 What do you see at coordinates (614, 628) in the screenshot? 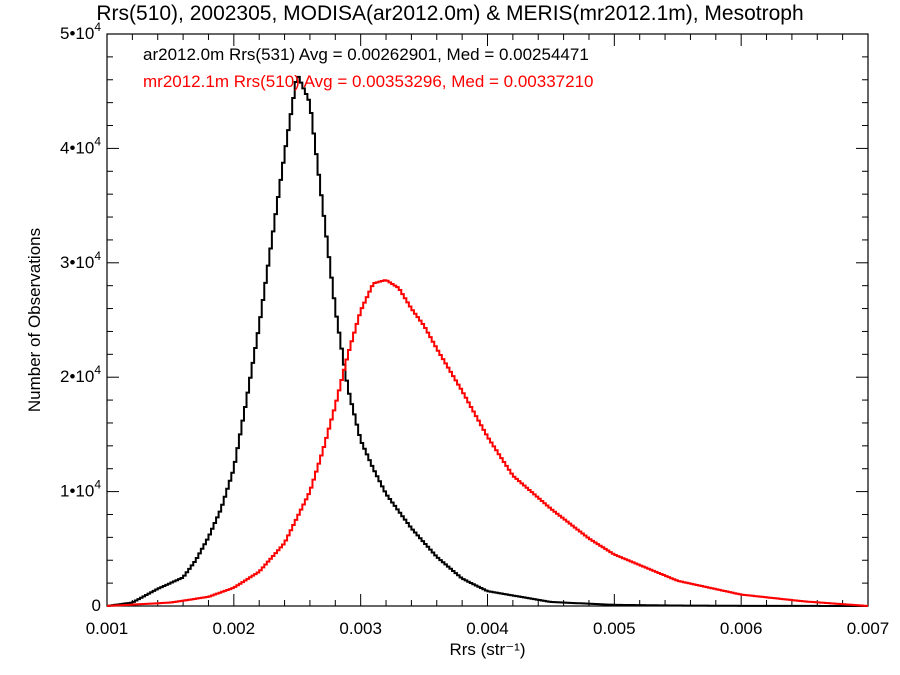
I see `x-tick-label: 0.005` at bounding box center [614, 628].